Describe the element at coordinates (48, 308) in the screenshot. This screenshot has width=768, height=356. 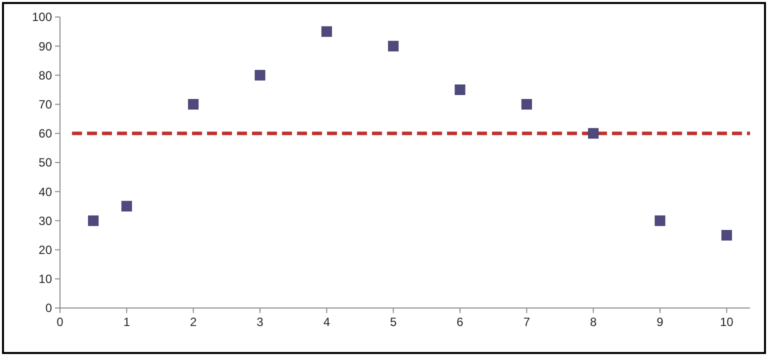
I see `y-tick-label: 0` at that location.